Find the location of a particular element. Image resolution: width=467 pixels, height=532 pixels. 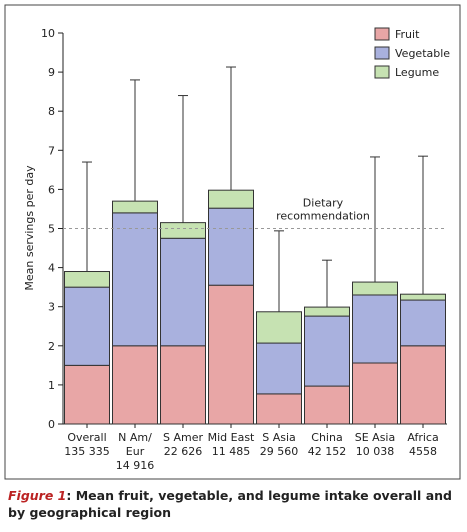

x-tick-label: S Amer is located at coordinates (183, 437).